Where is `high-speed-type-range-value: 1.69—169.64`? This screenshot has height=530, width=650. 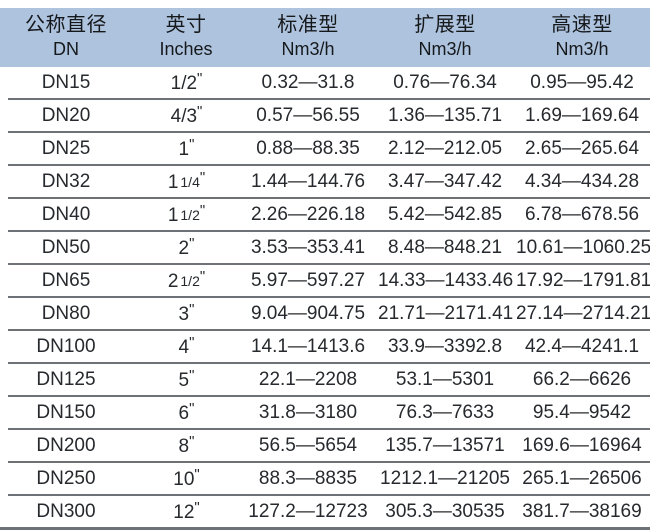 high-speed-type-range-value: 1.69—169.64 is located at coordinates (582, 115).